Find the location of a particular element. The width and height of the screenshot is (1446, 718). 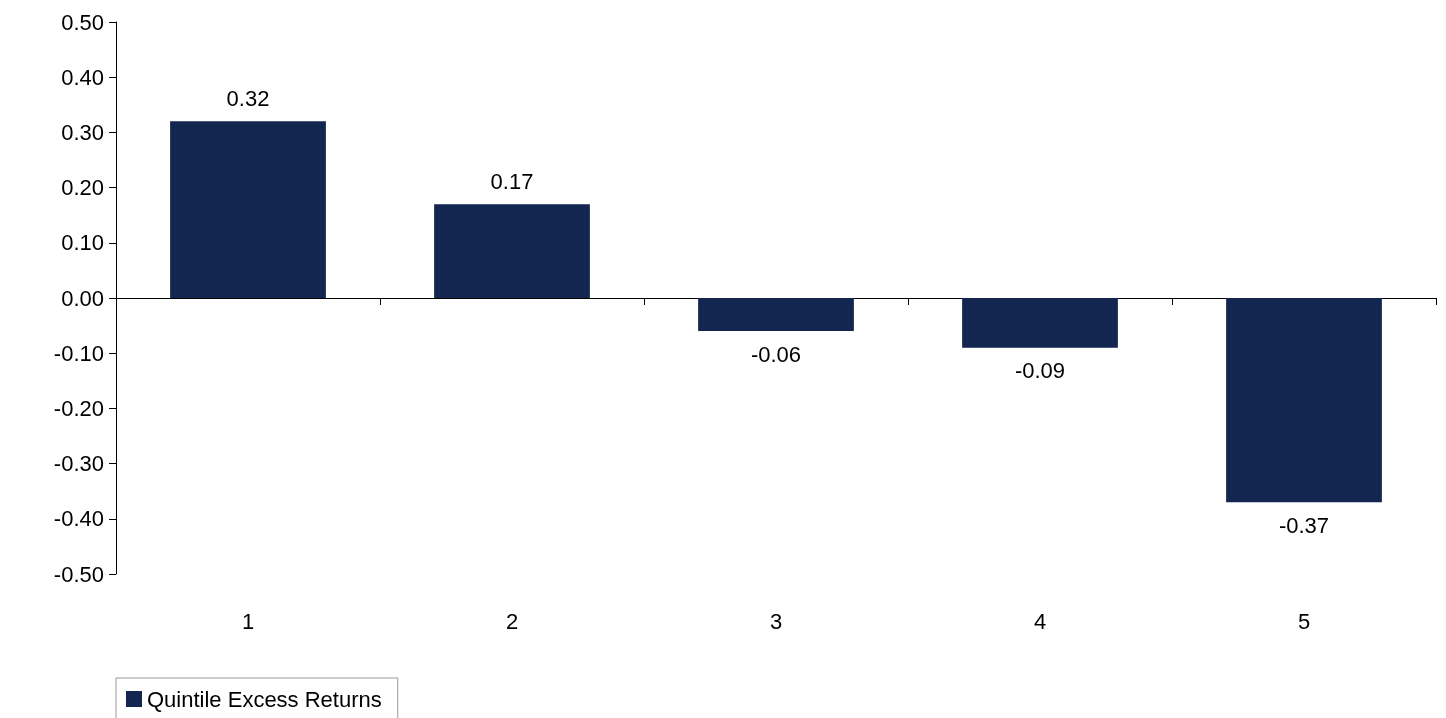

y-tick-label: -0.40 is located at coordinates (78, 519).